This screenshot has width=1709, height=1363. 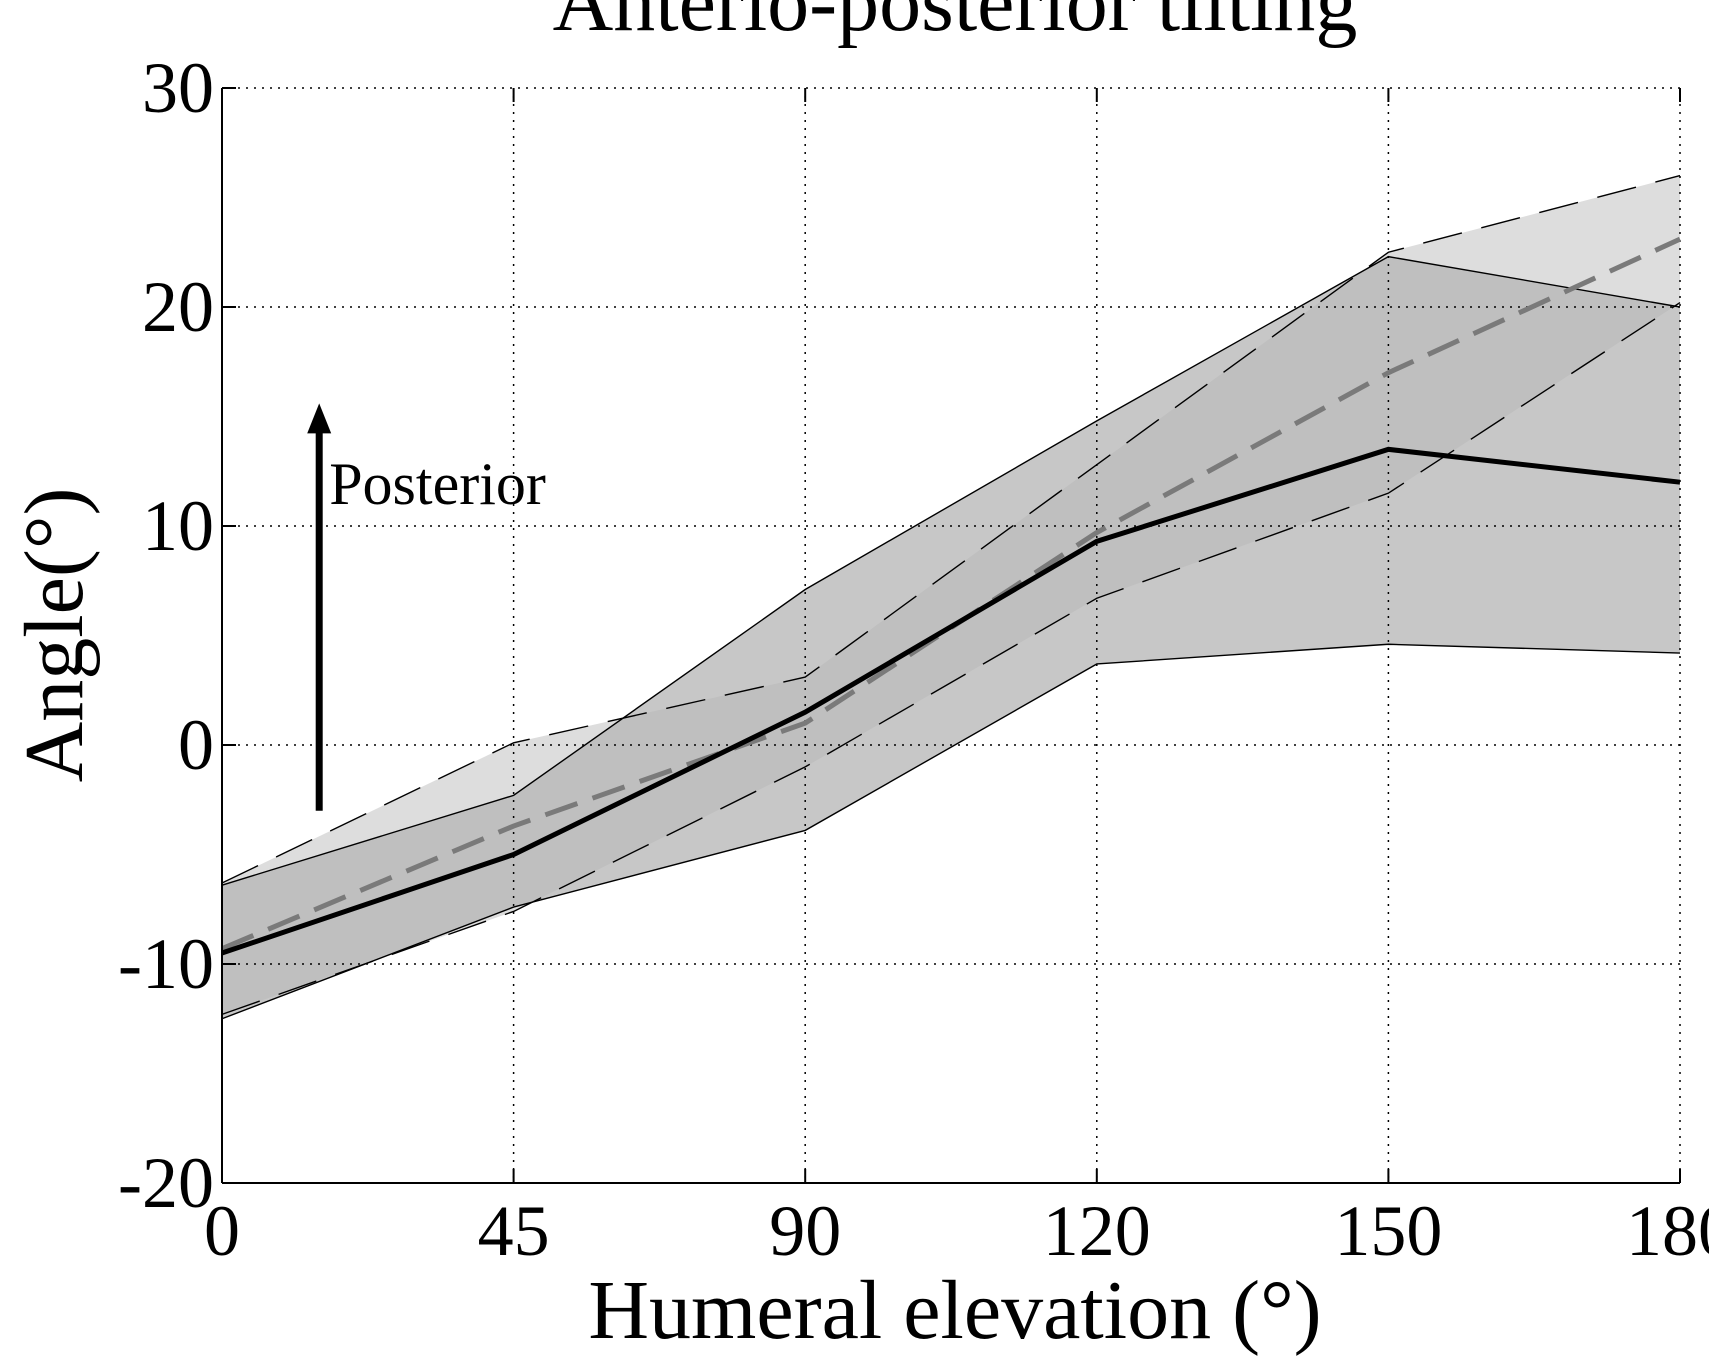 What do you see at coordinates (178, 88) in the screenshot?
I see `y-tick-label: 30` at bounding box center [178, 88].